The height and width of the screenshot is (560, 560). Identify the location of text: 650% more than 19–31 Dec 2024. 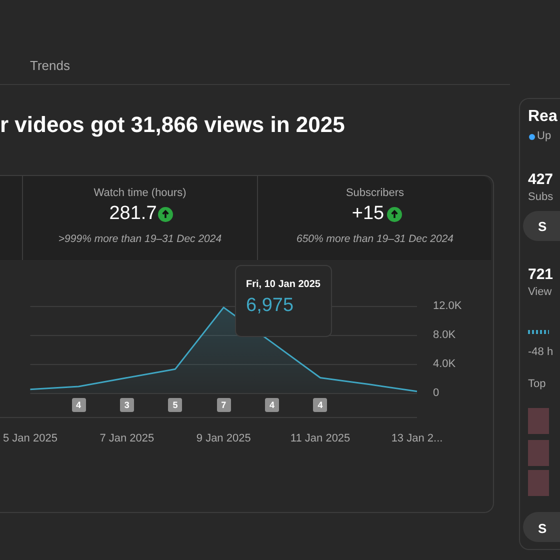
(375, 239).